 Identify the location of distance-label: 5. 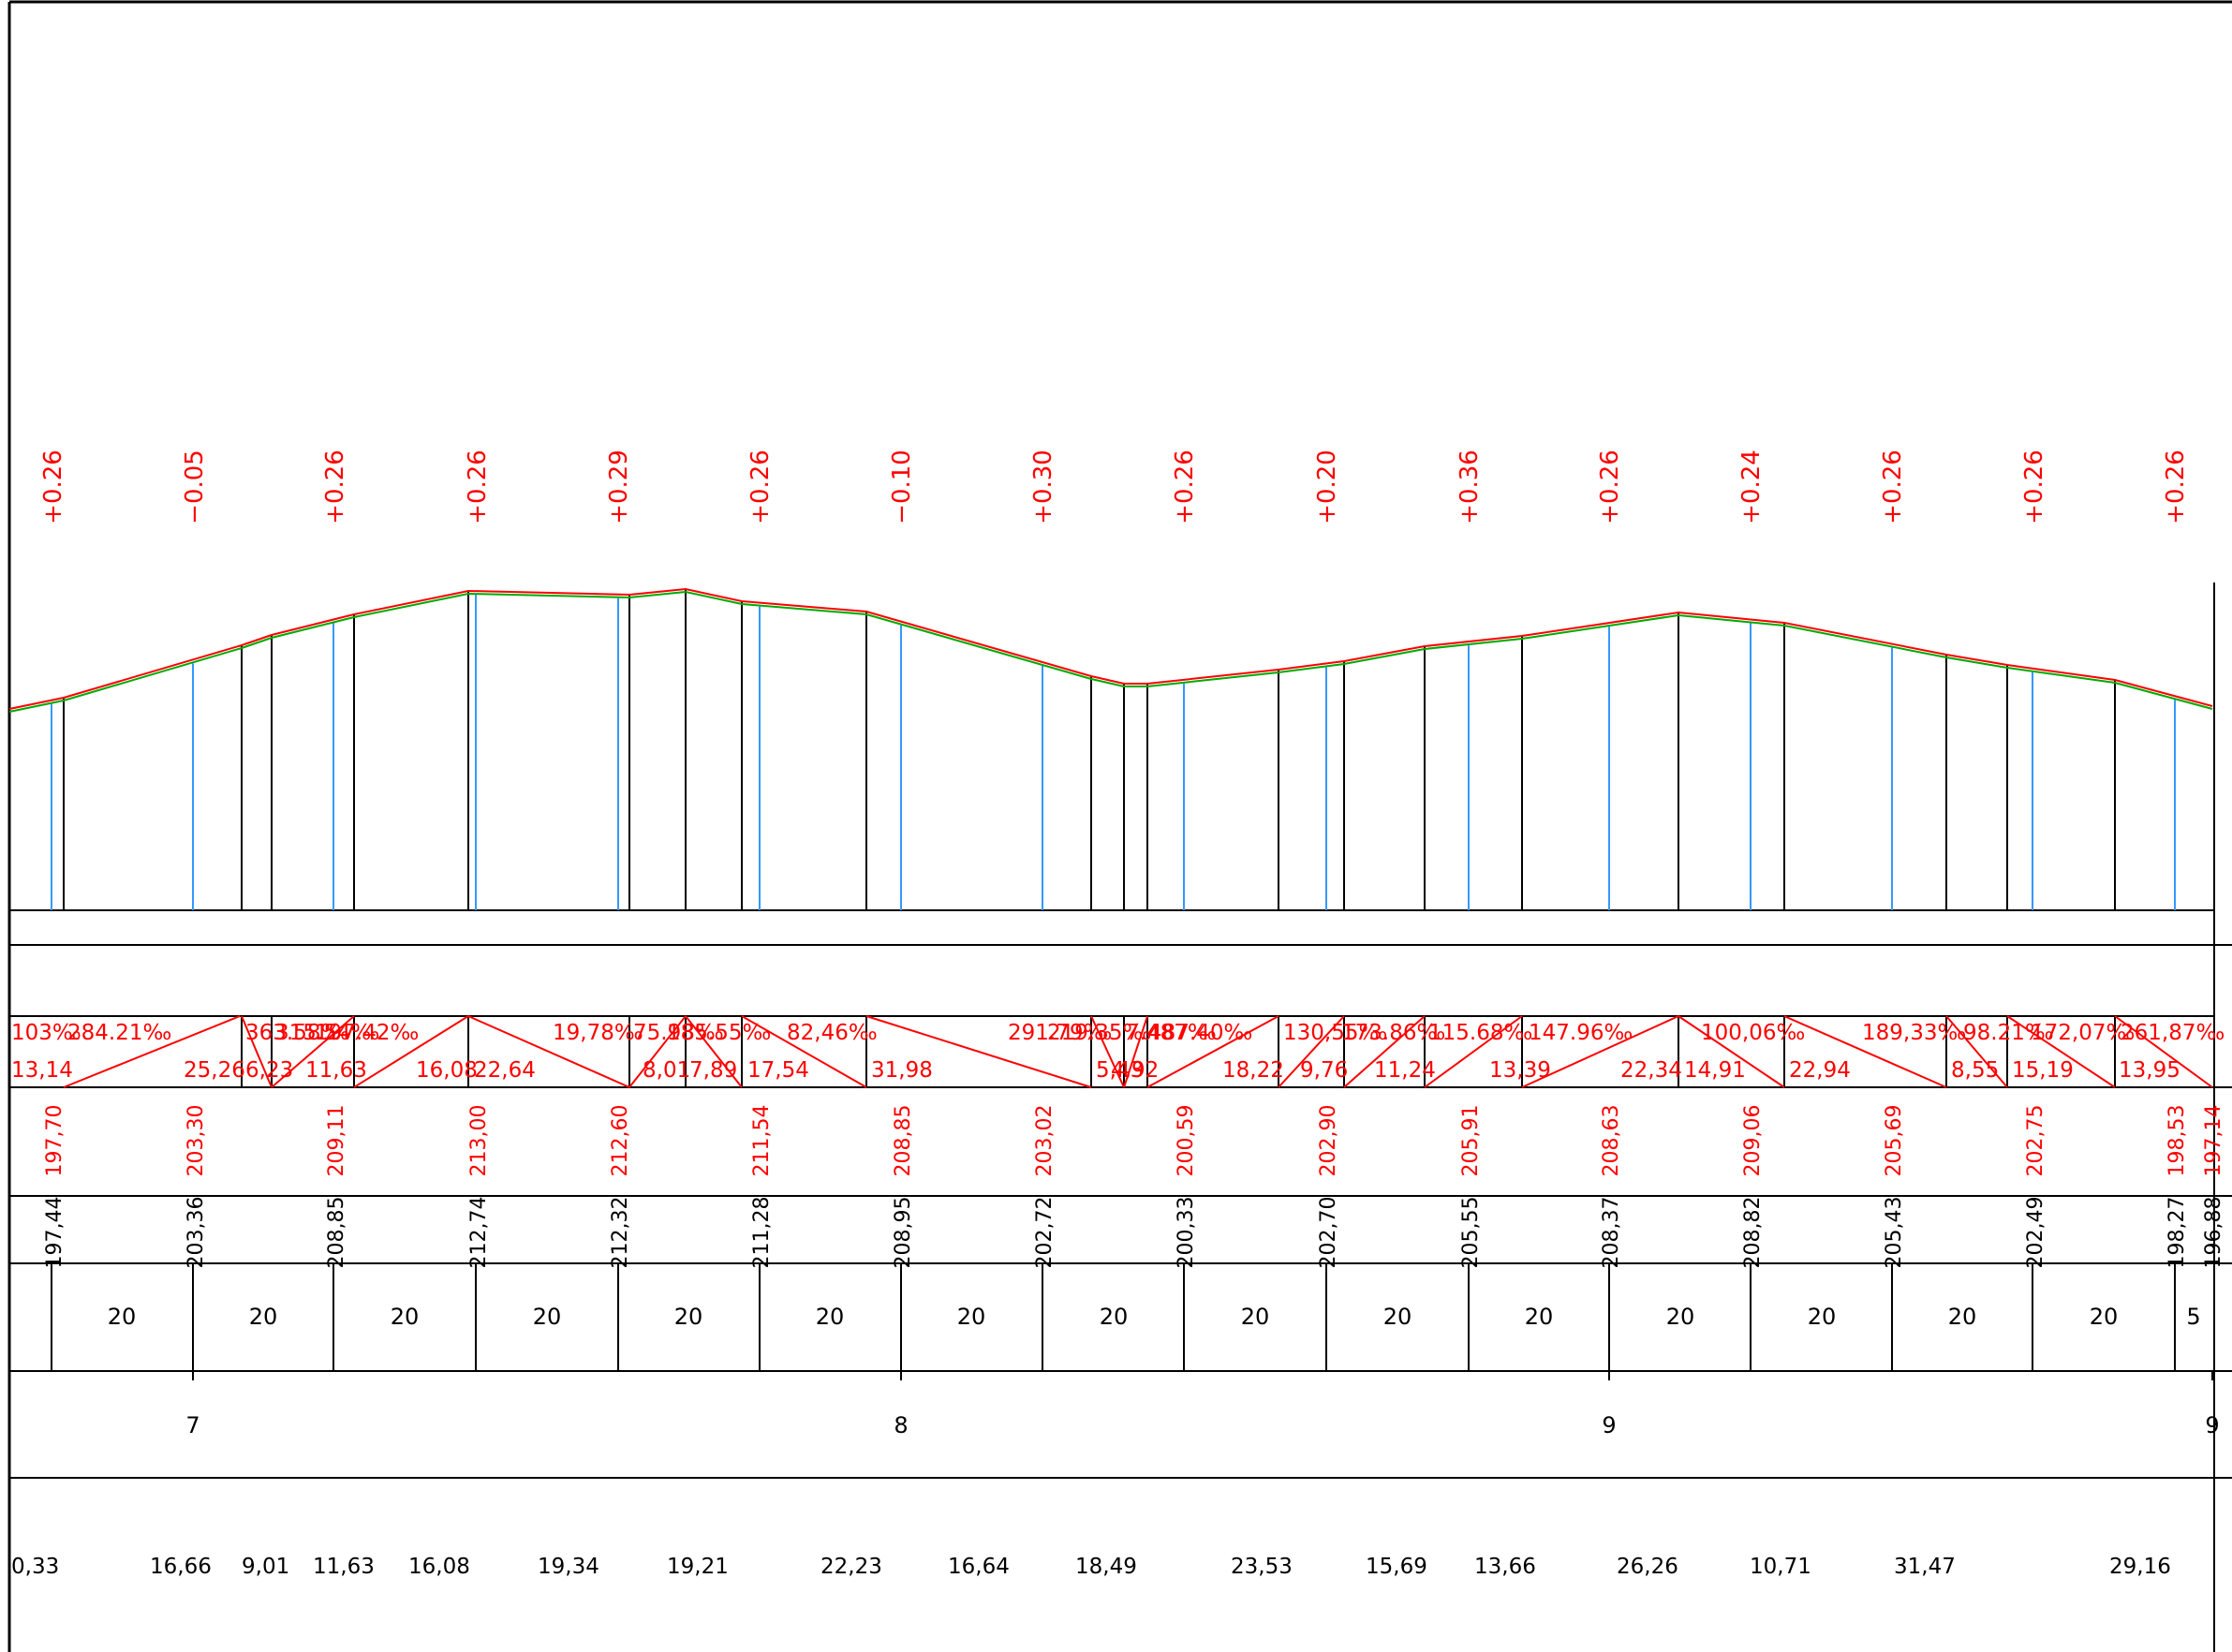
(2193, 1317).